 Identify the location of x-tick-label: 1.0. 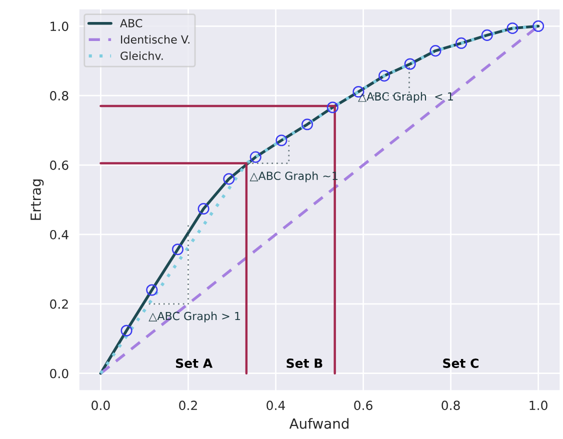
(539, 405).